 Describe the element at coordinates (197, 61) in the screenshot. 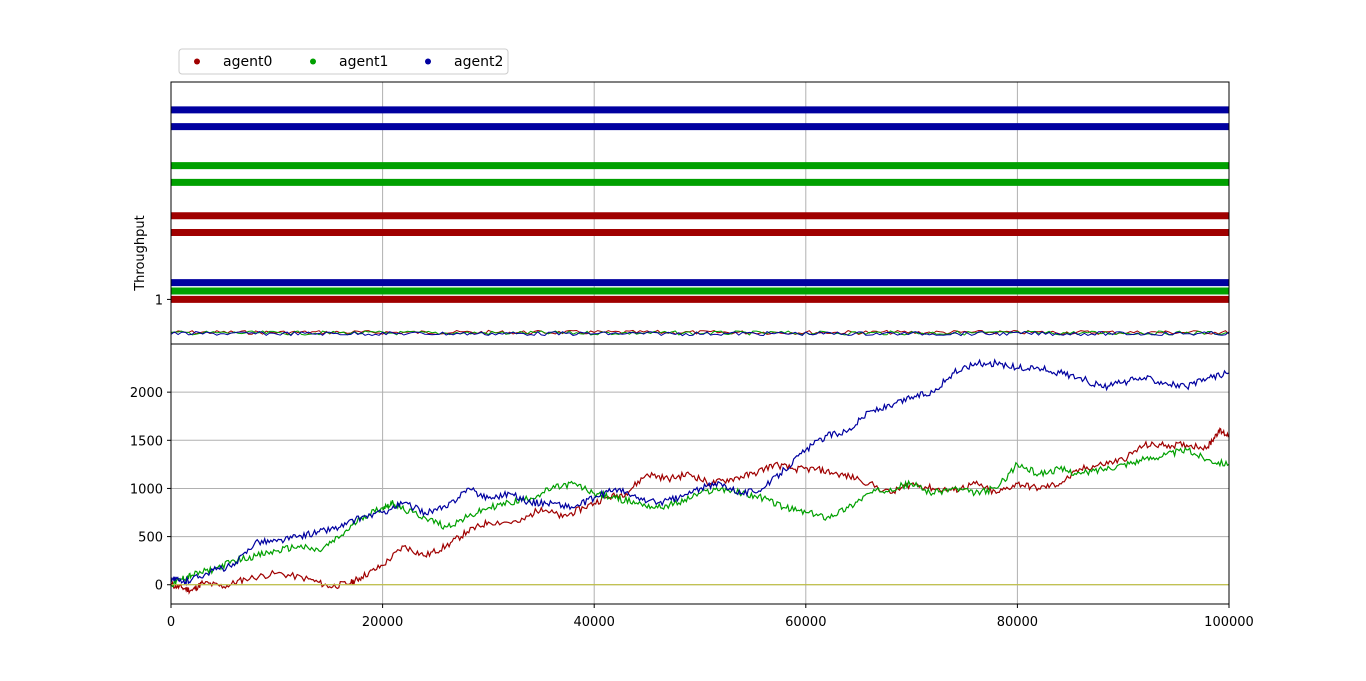

I see `legend-marker-agent0` at that location.